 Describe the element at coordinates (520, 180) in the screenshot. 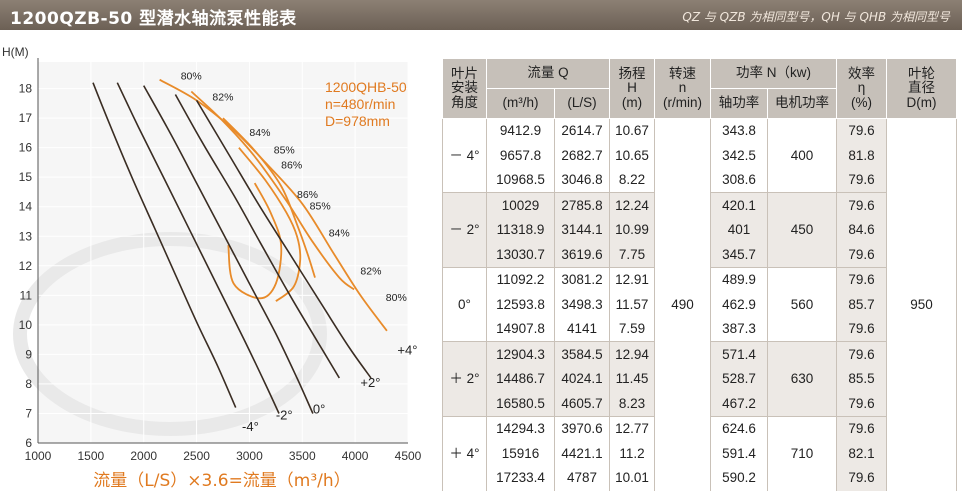

I see `cell-flow-m3h: 10968.5` at that location.